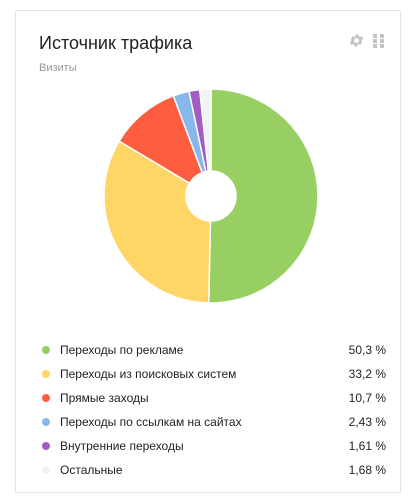  Describe the element at coordinates (213, 398) in the screenshot. I see `legend-item: Прямые заходы 10,7 %` at that location.